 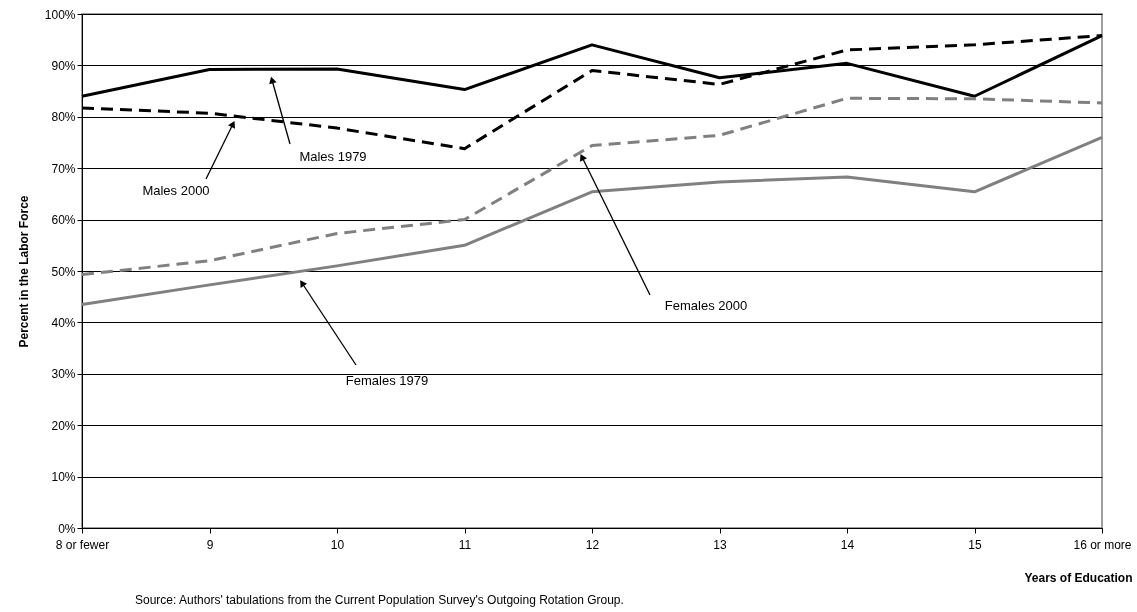 I want to click on y-tick-label: 20%, so click(x=63, y=425).